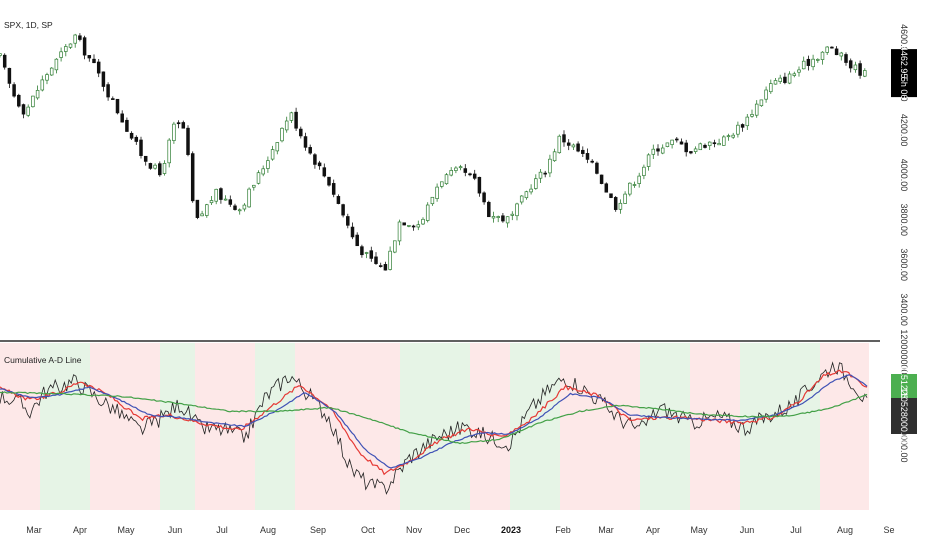  What do you see at coordinates (904, 309) in the screenshot?
I see `price-tick-label: 3400.00` at bounding box center [904, 309].